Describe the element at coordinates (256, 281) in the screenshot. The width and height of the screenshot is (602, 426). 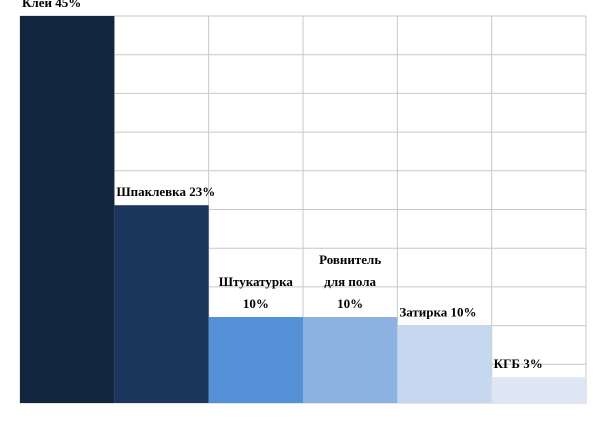
I see `bar-label-line: Штукатурка` at that location.